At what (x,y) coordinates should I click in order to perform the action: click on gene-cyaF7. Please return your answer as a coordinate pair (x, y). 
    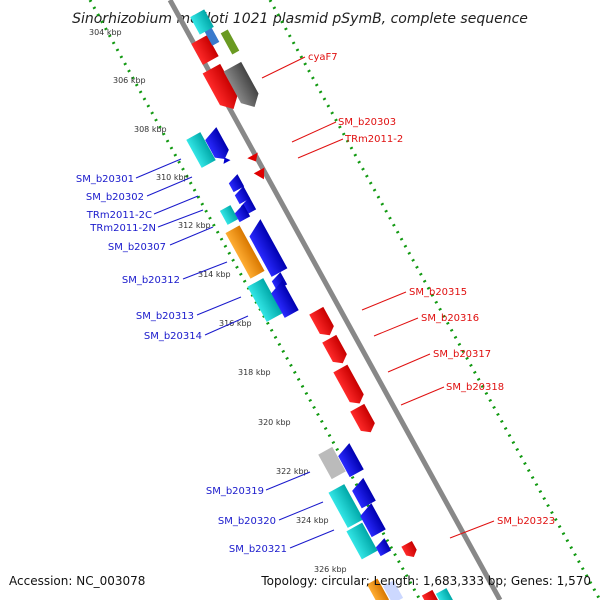
    Looking at the image, I should click on (243, 86).